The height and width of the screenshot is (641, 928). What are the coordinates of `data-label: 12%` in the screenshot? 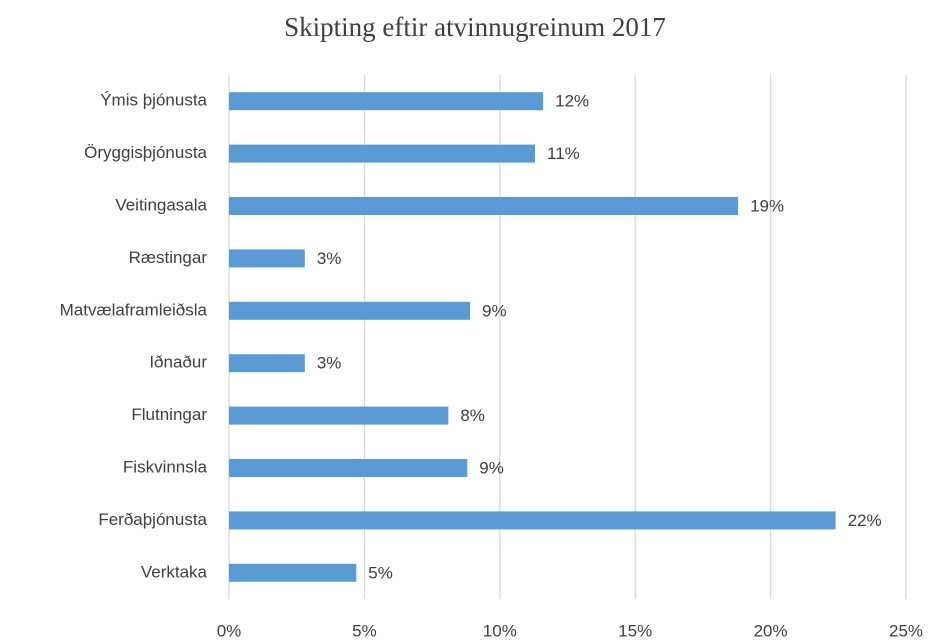 It's located at (572, 101).